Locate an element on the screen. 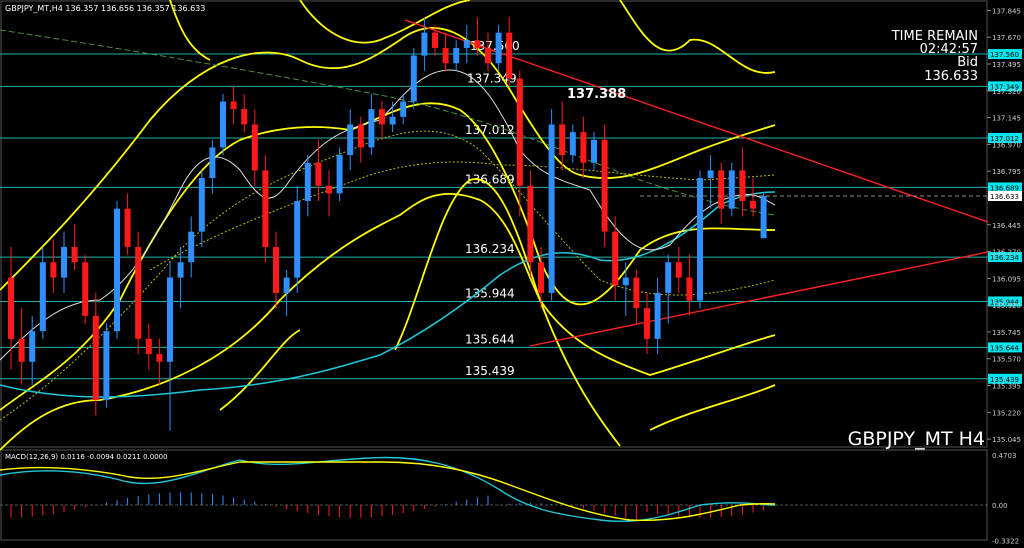 The width and height of the screenshot is (1024, 548). symbol-watermark: GBPJPY_MT H4 is located at coordinates (916, 439).